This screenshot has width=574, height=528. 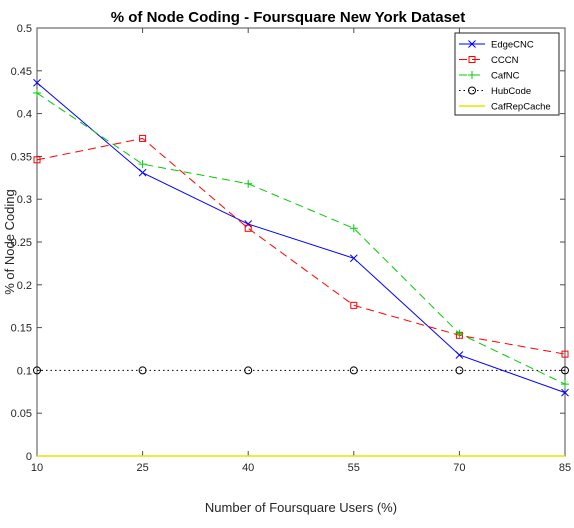 What do you see at coordinates (301, 507) in the screenshot?
I see `x-axis-label: Number of Foursquare Users (%)` at bounding box center [301, 507].